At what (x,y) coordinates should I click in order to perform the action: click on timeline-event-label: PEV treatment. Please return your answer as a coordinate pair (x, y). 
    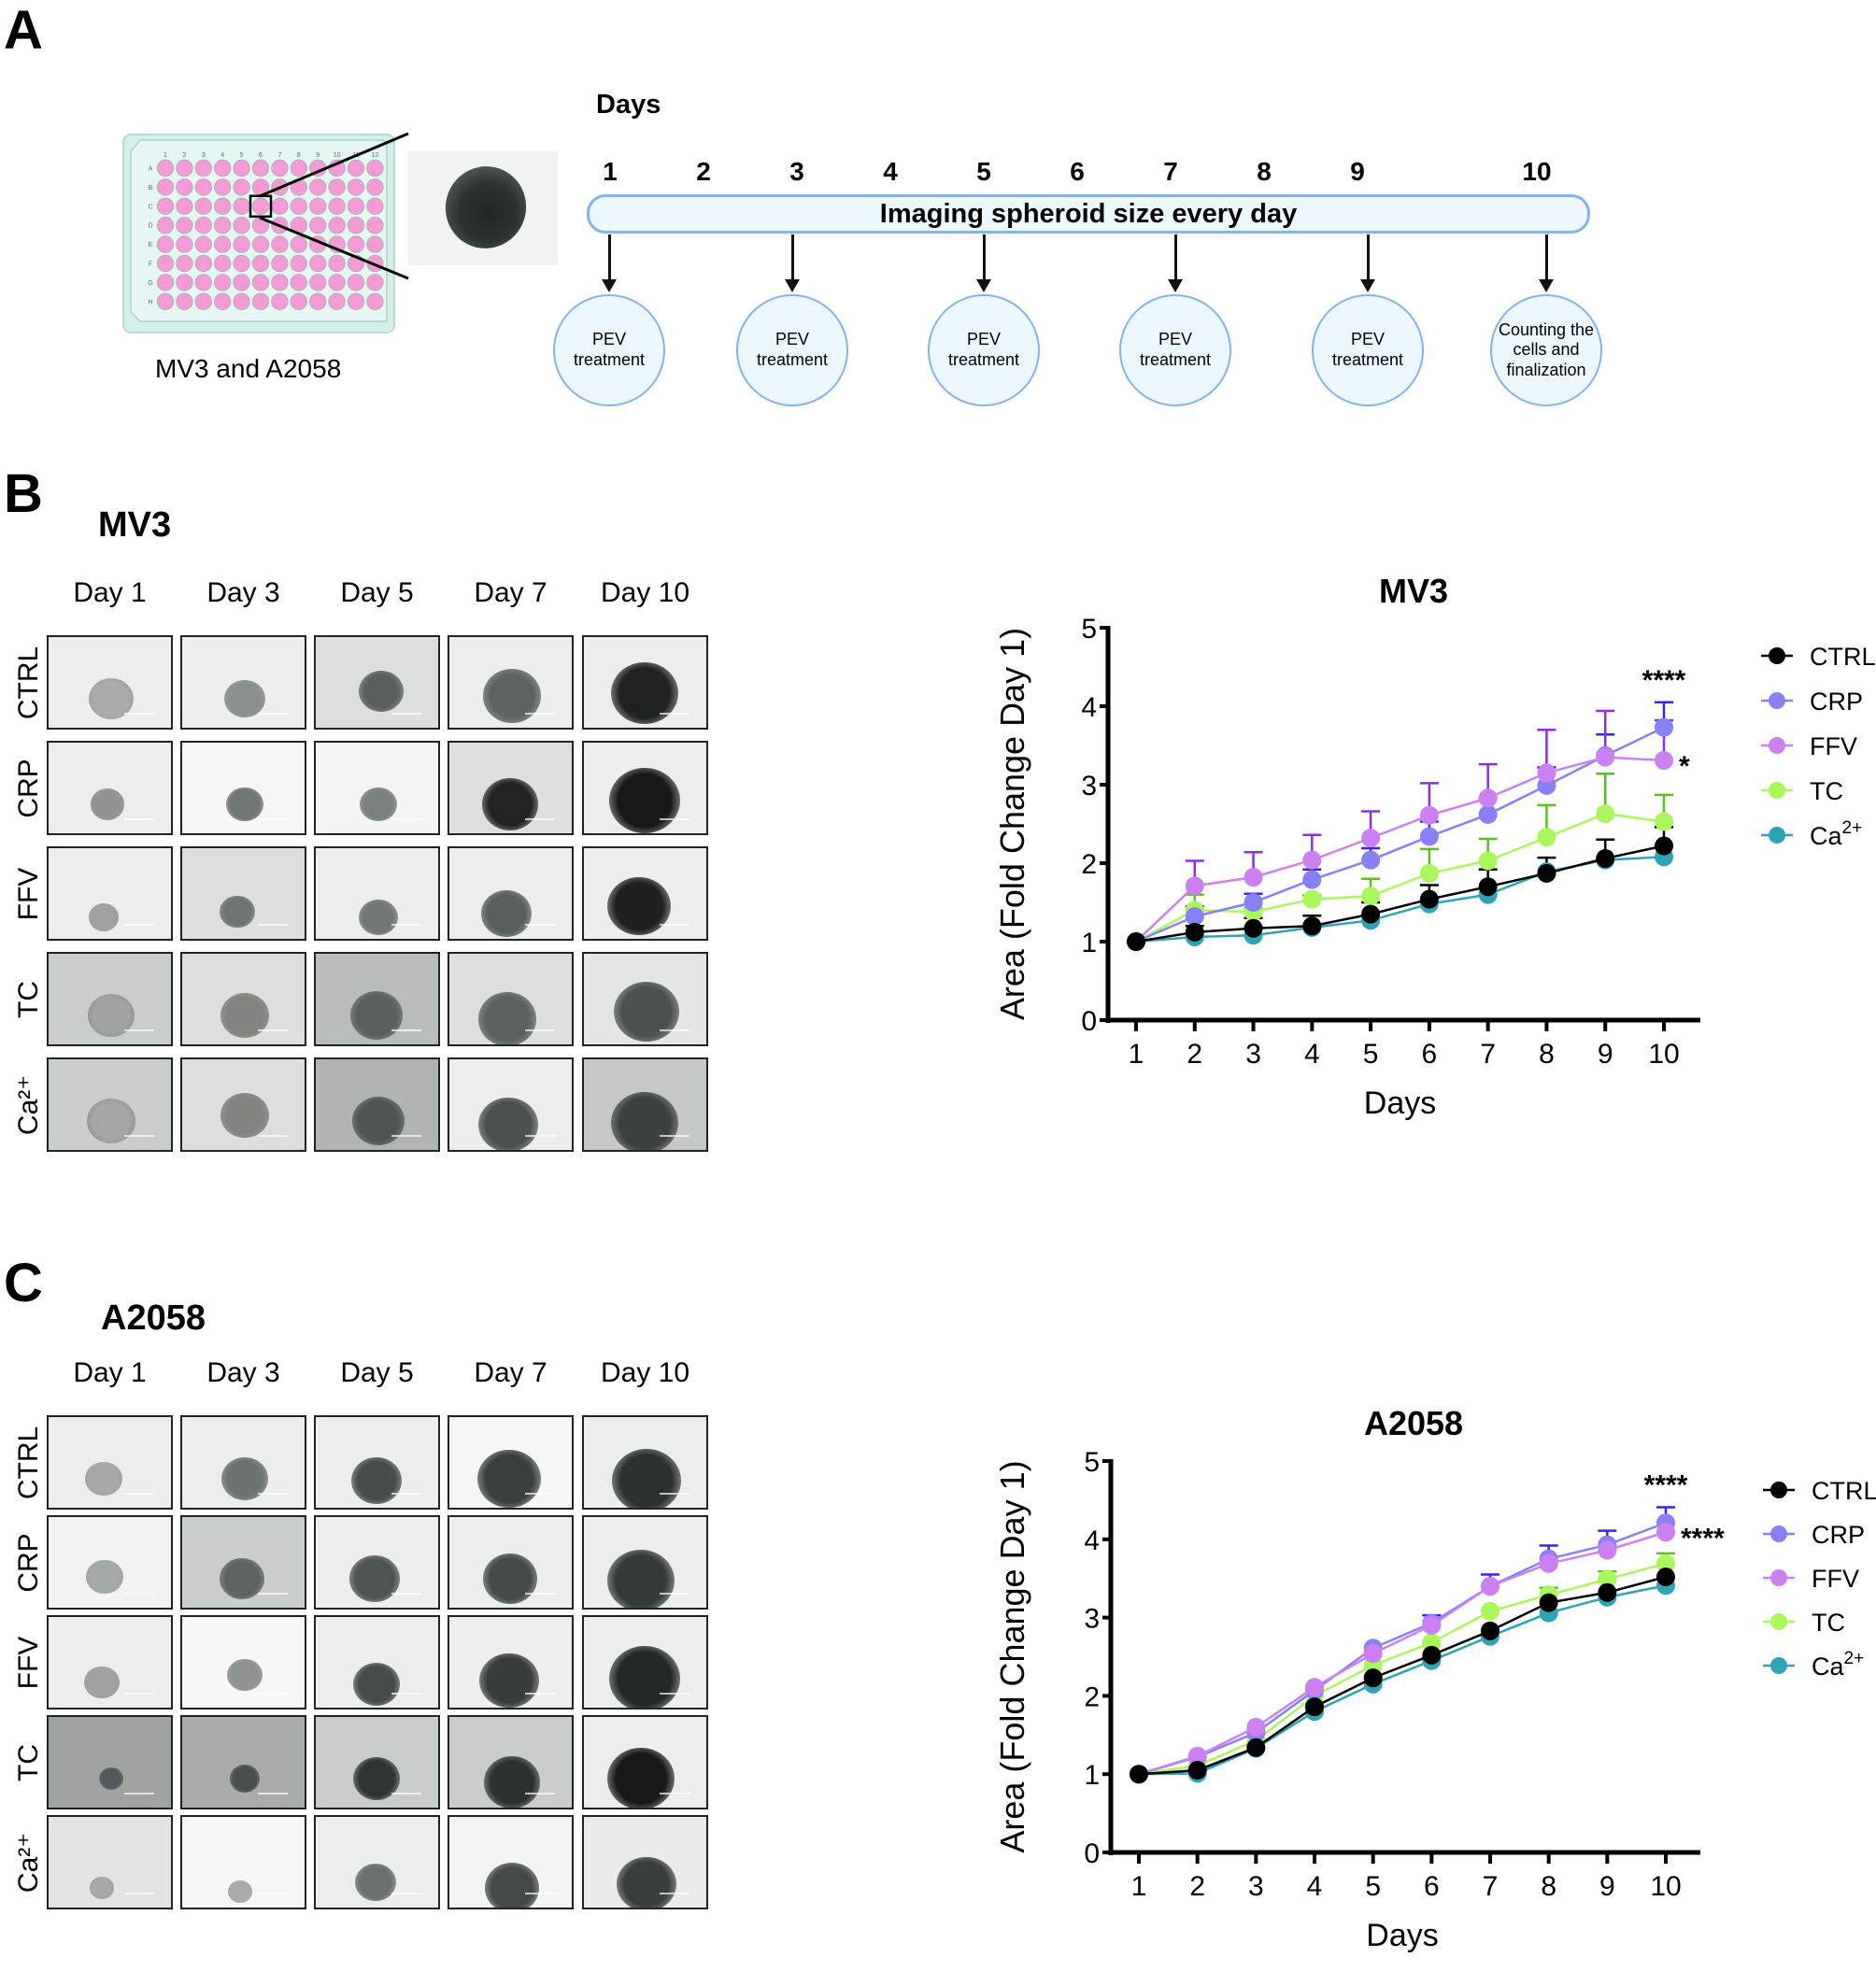
    Looking at the image, I should click on (1367, 349).